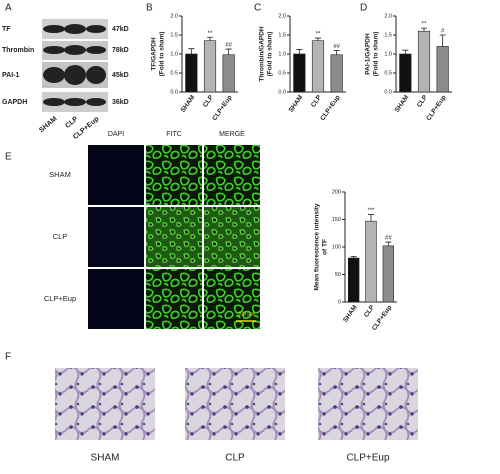  I want to click on y-tick-label: 150, so click(336, 220).